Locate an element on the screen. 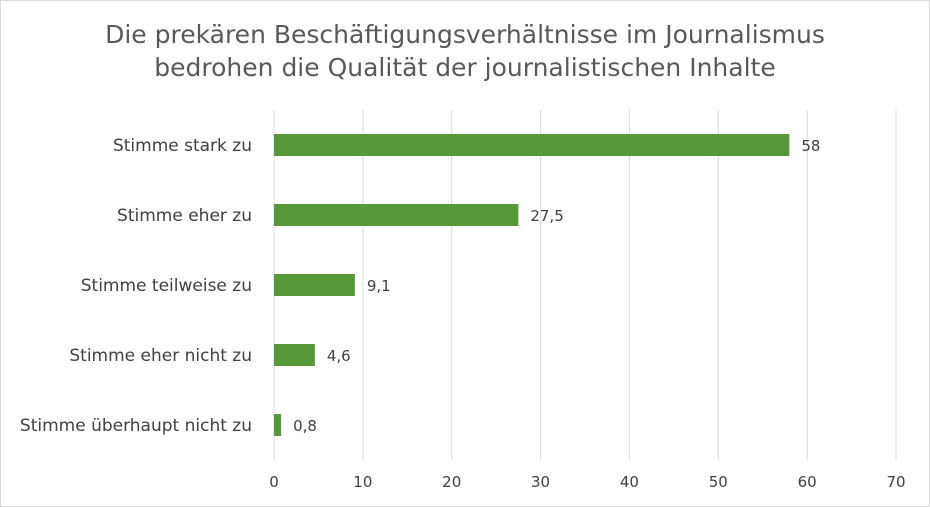 The image size is (930, 507). x-tick-label: 70 is located at coordinates (895, 482).